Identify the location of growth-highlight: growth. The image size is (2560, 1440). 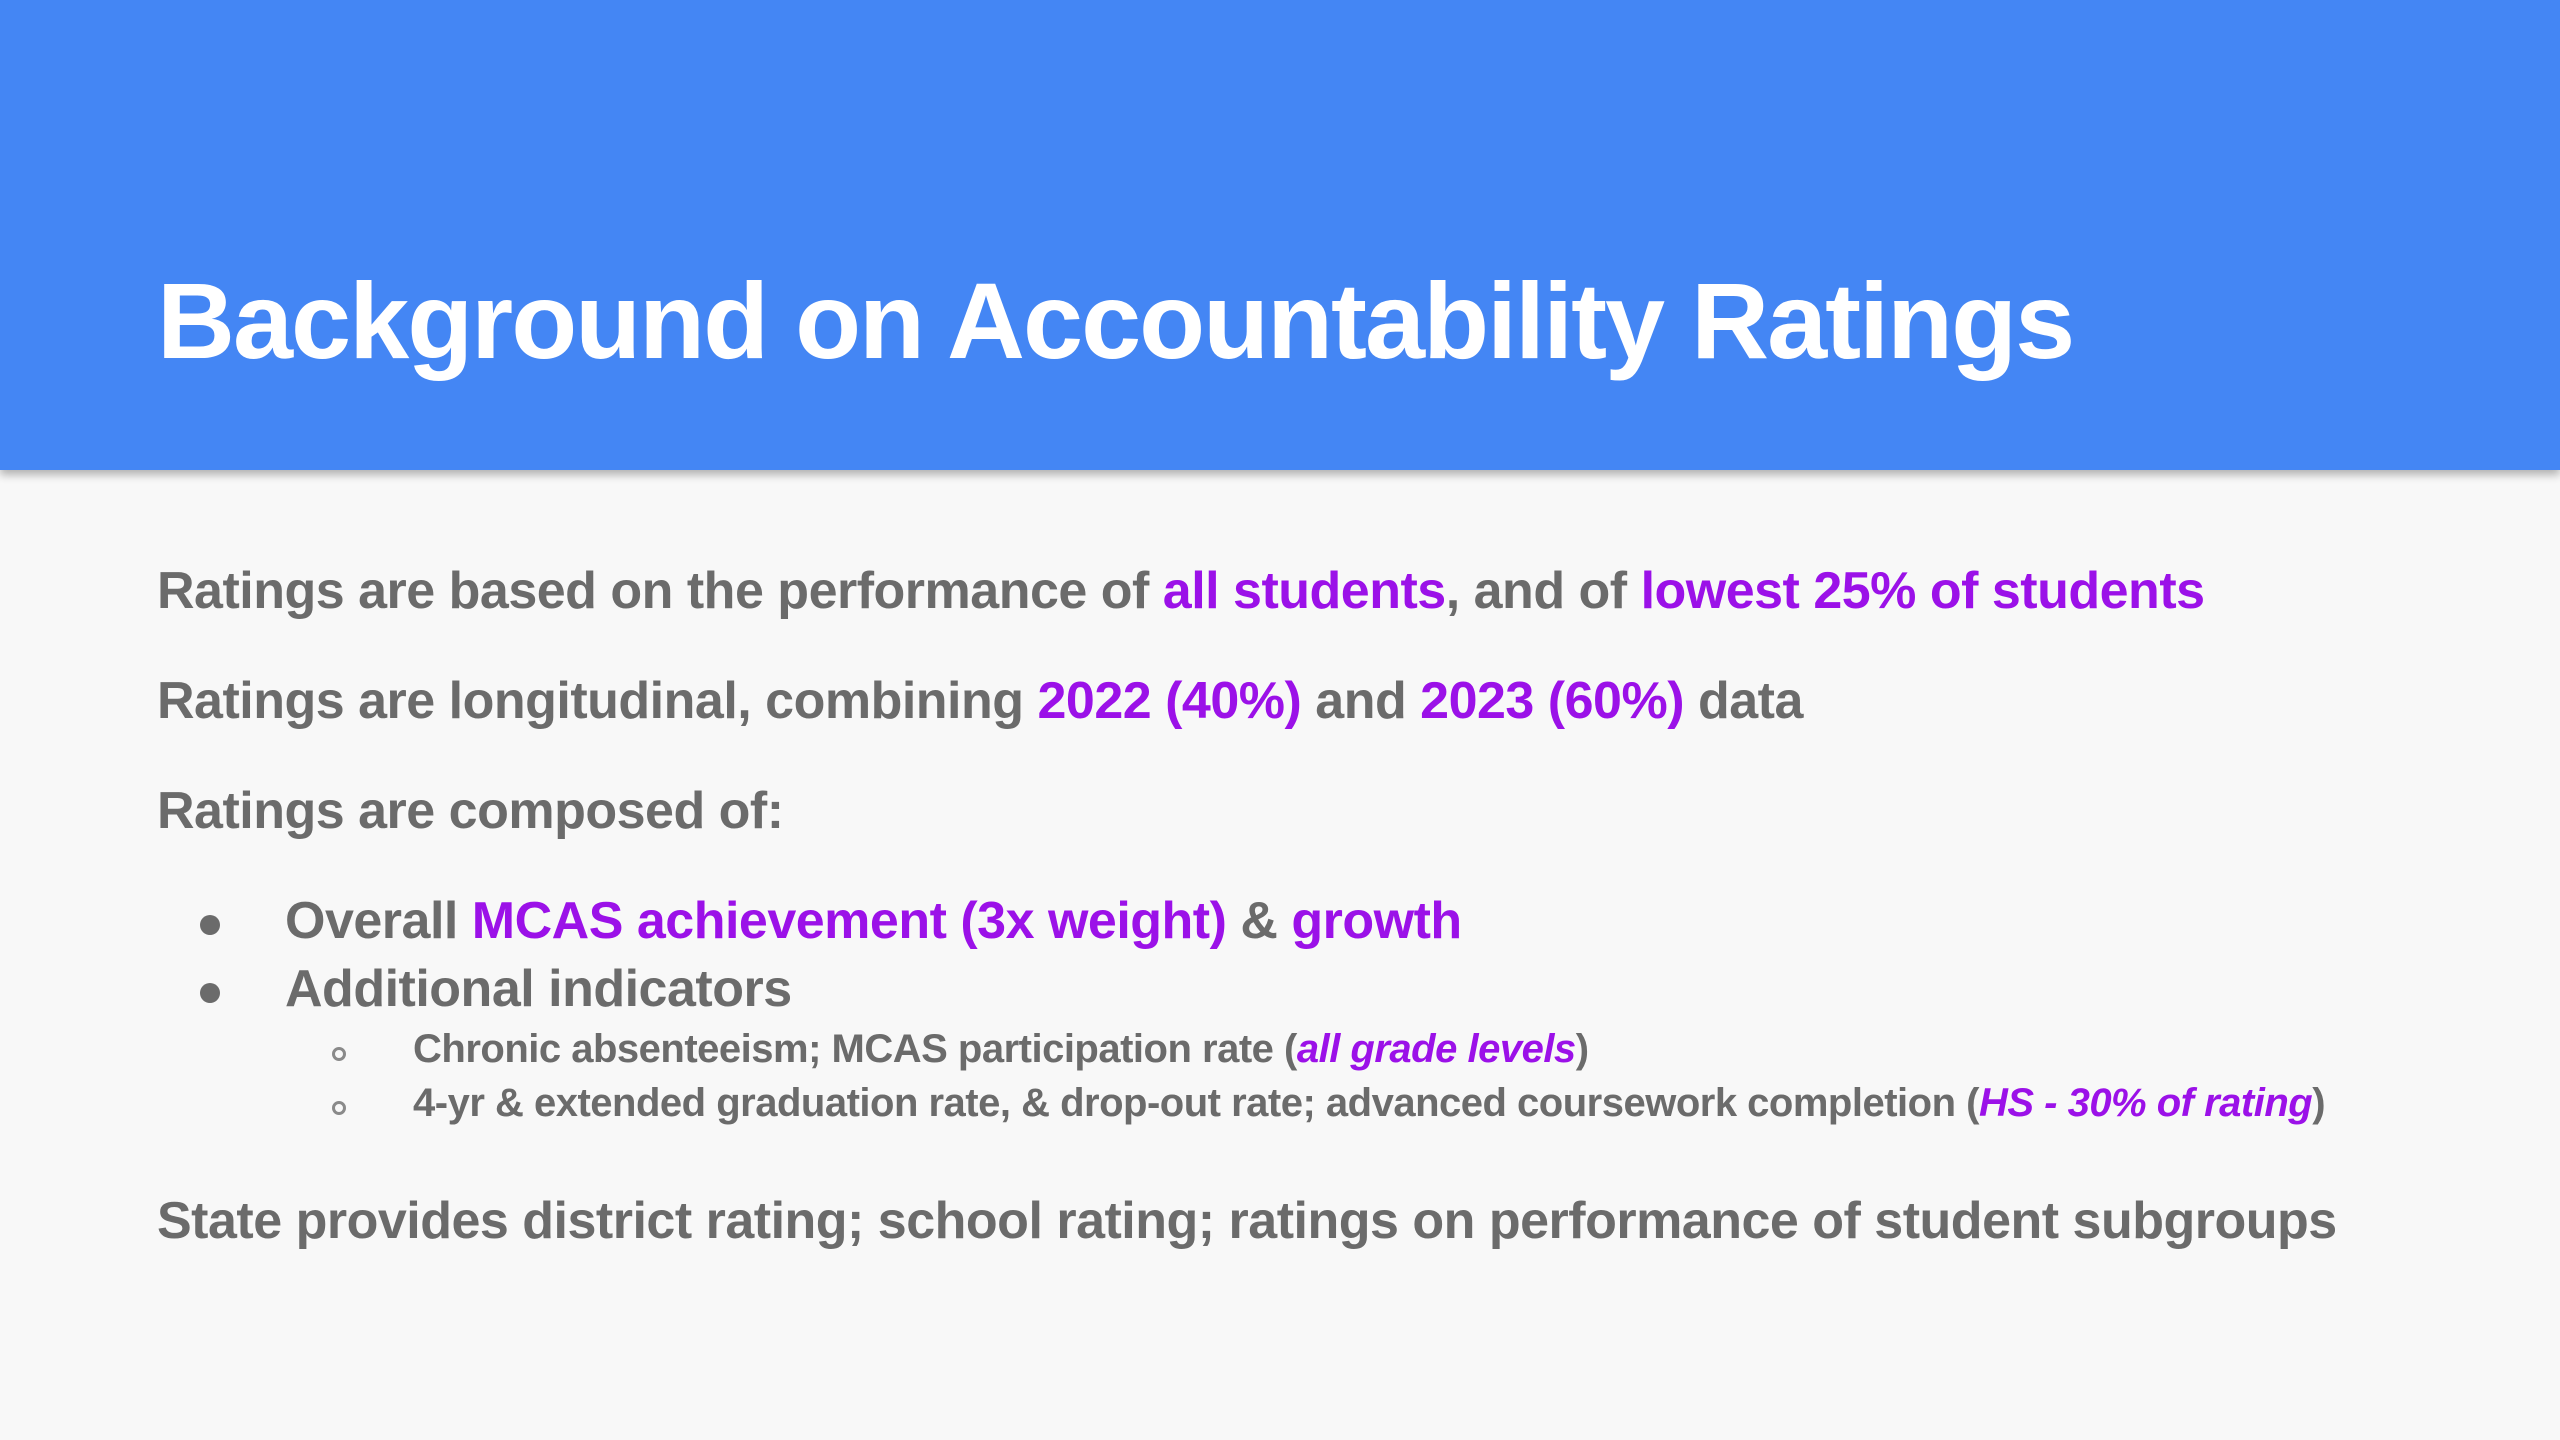
(1376, 921).